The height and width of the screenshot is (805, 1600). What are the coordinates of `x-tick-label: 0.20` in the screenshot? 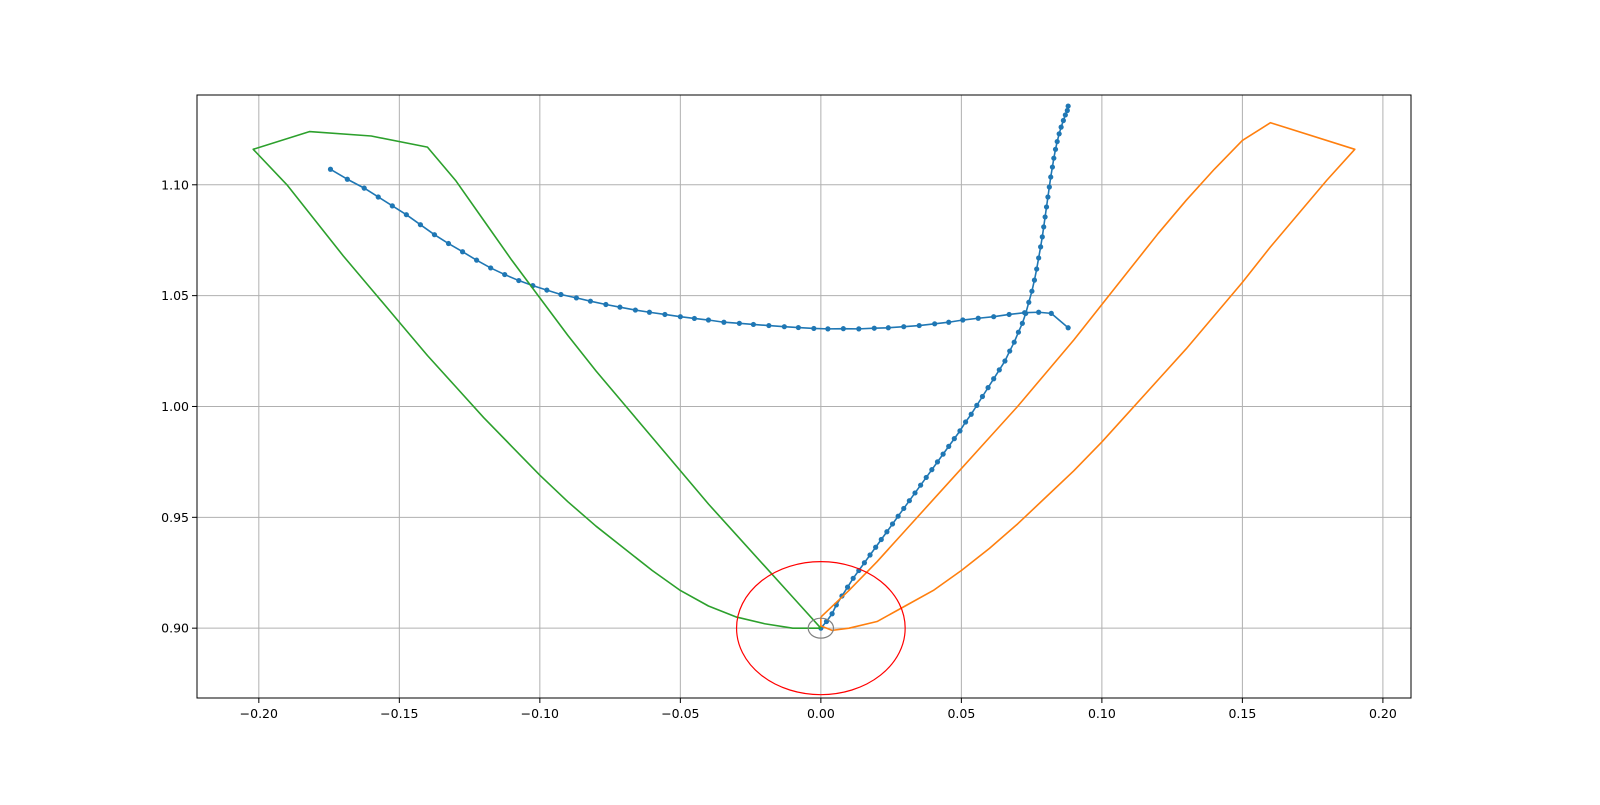 It's located at (1383, 713).